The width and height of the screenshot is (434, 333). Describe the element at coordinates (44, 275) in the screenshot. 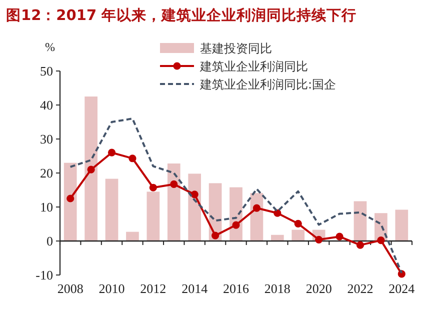

I see `y-tick-label: -10` at that location.